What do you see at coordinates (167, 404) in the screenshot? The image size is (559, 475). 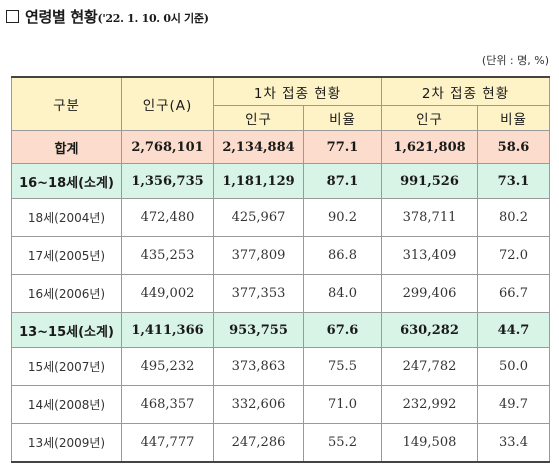 I see `cell-population: 468,357` at bounding box center [167, 404].